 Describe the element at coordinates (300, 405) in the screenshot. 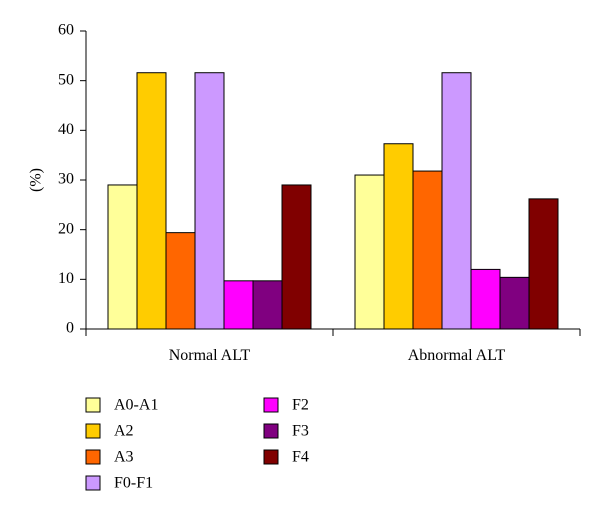

I see `legend-label: F2` at that location.